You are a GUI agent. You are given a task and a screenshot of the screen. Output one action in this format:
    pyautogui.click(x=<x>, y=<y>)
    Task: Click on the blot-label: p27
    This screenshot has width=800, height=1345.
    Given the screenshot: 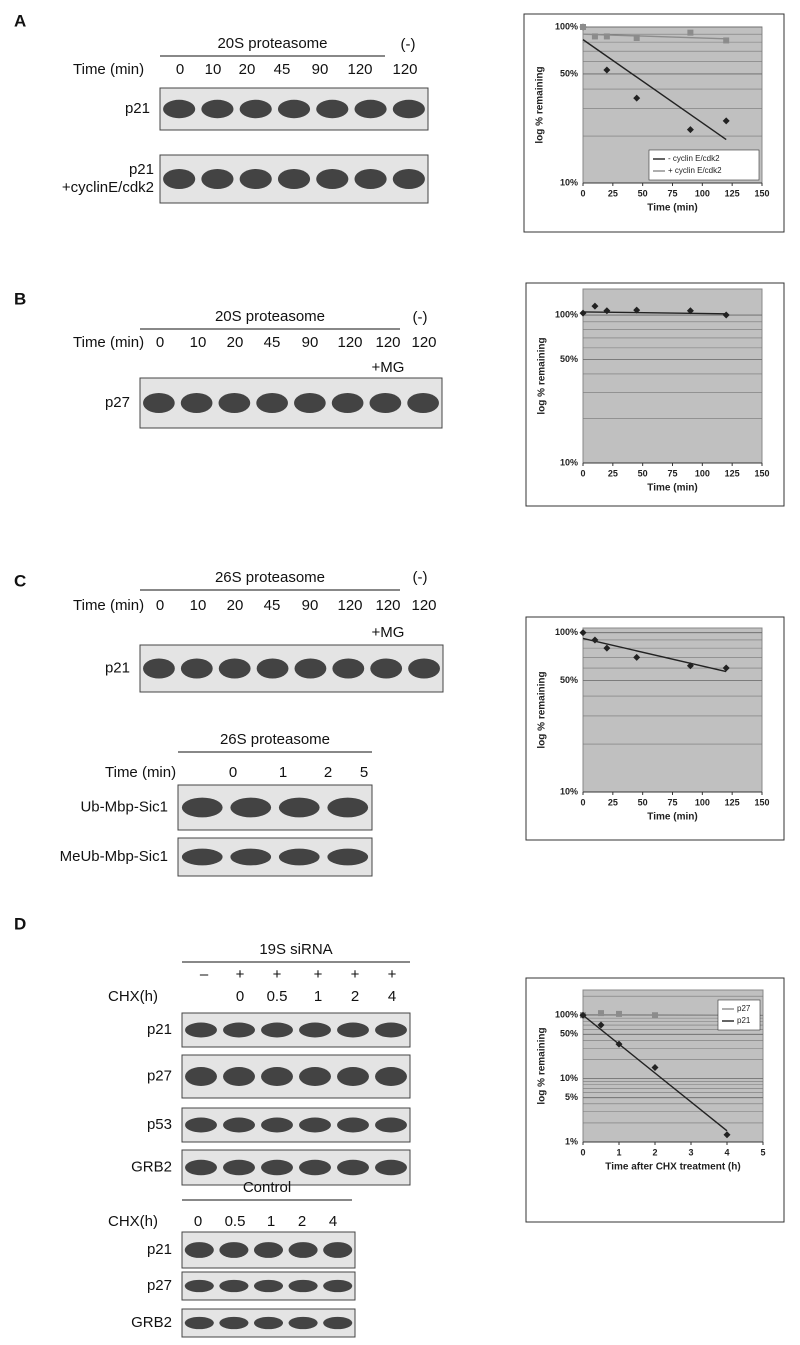 What is the action you would take?
    pyautogui.click(x=159, y=1075)
    